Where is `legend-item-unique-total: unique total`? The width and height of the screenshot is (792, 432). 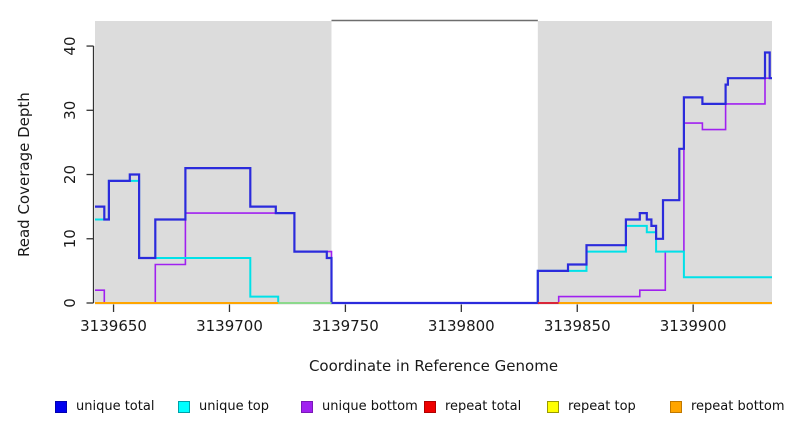
legend-item-unique-total: unique total is located at coordinates (116, 406).